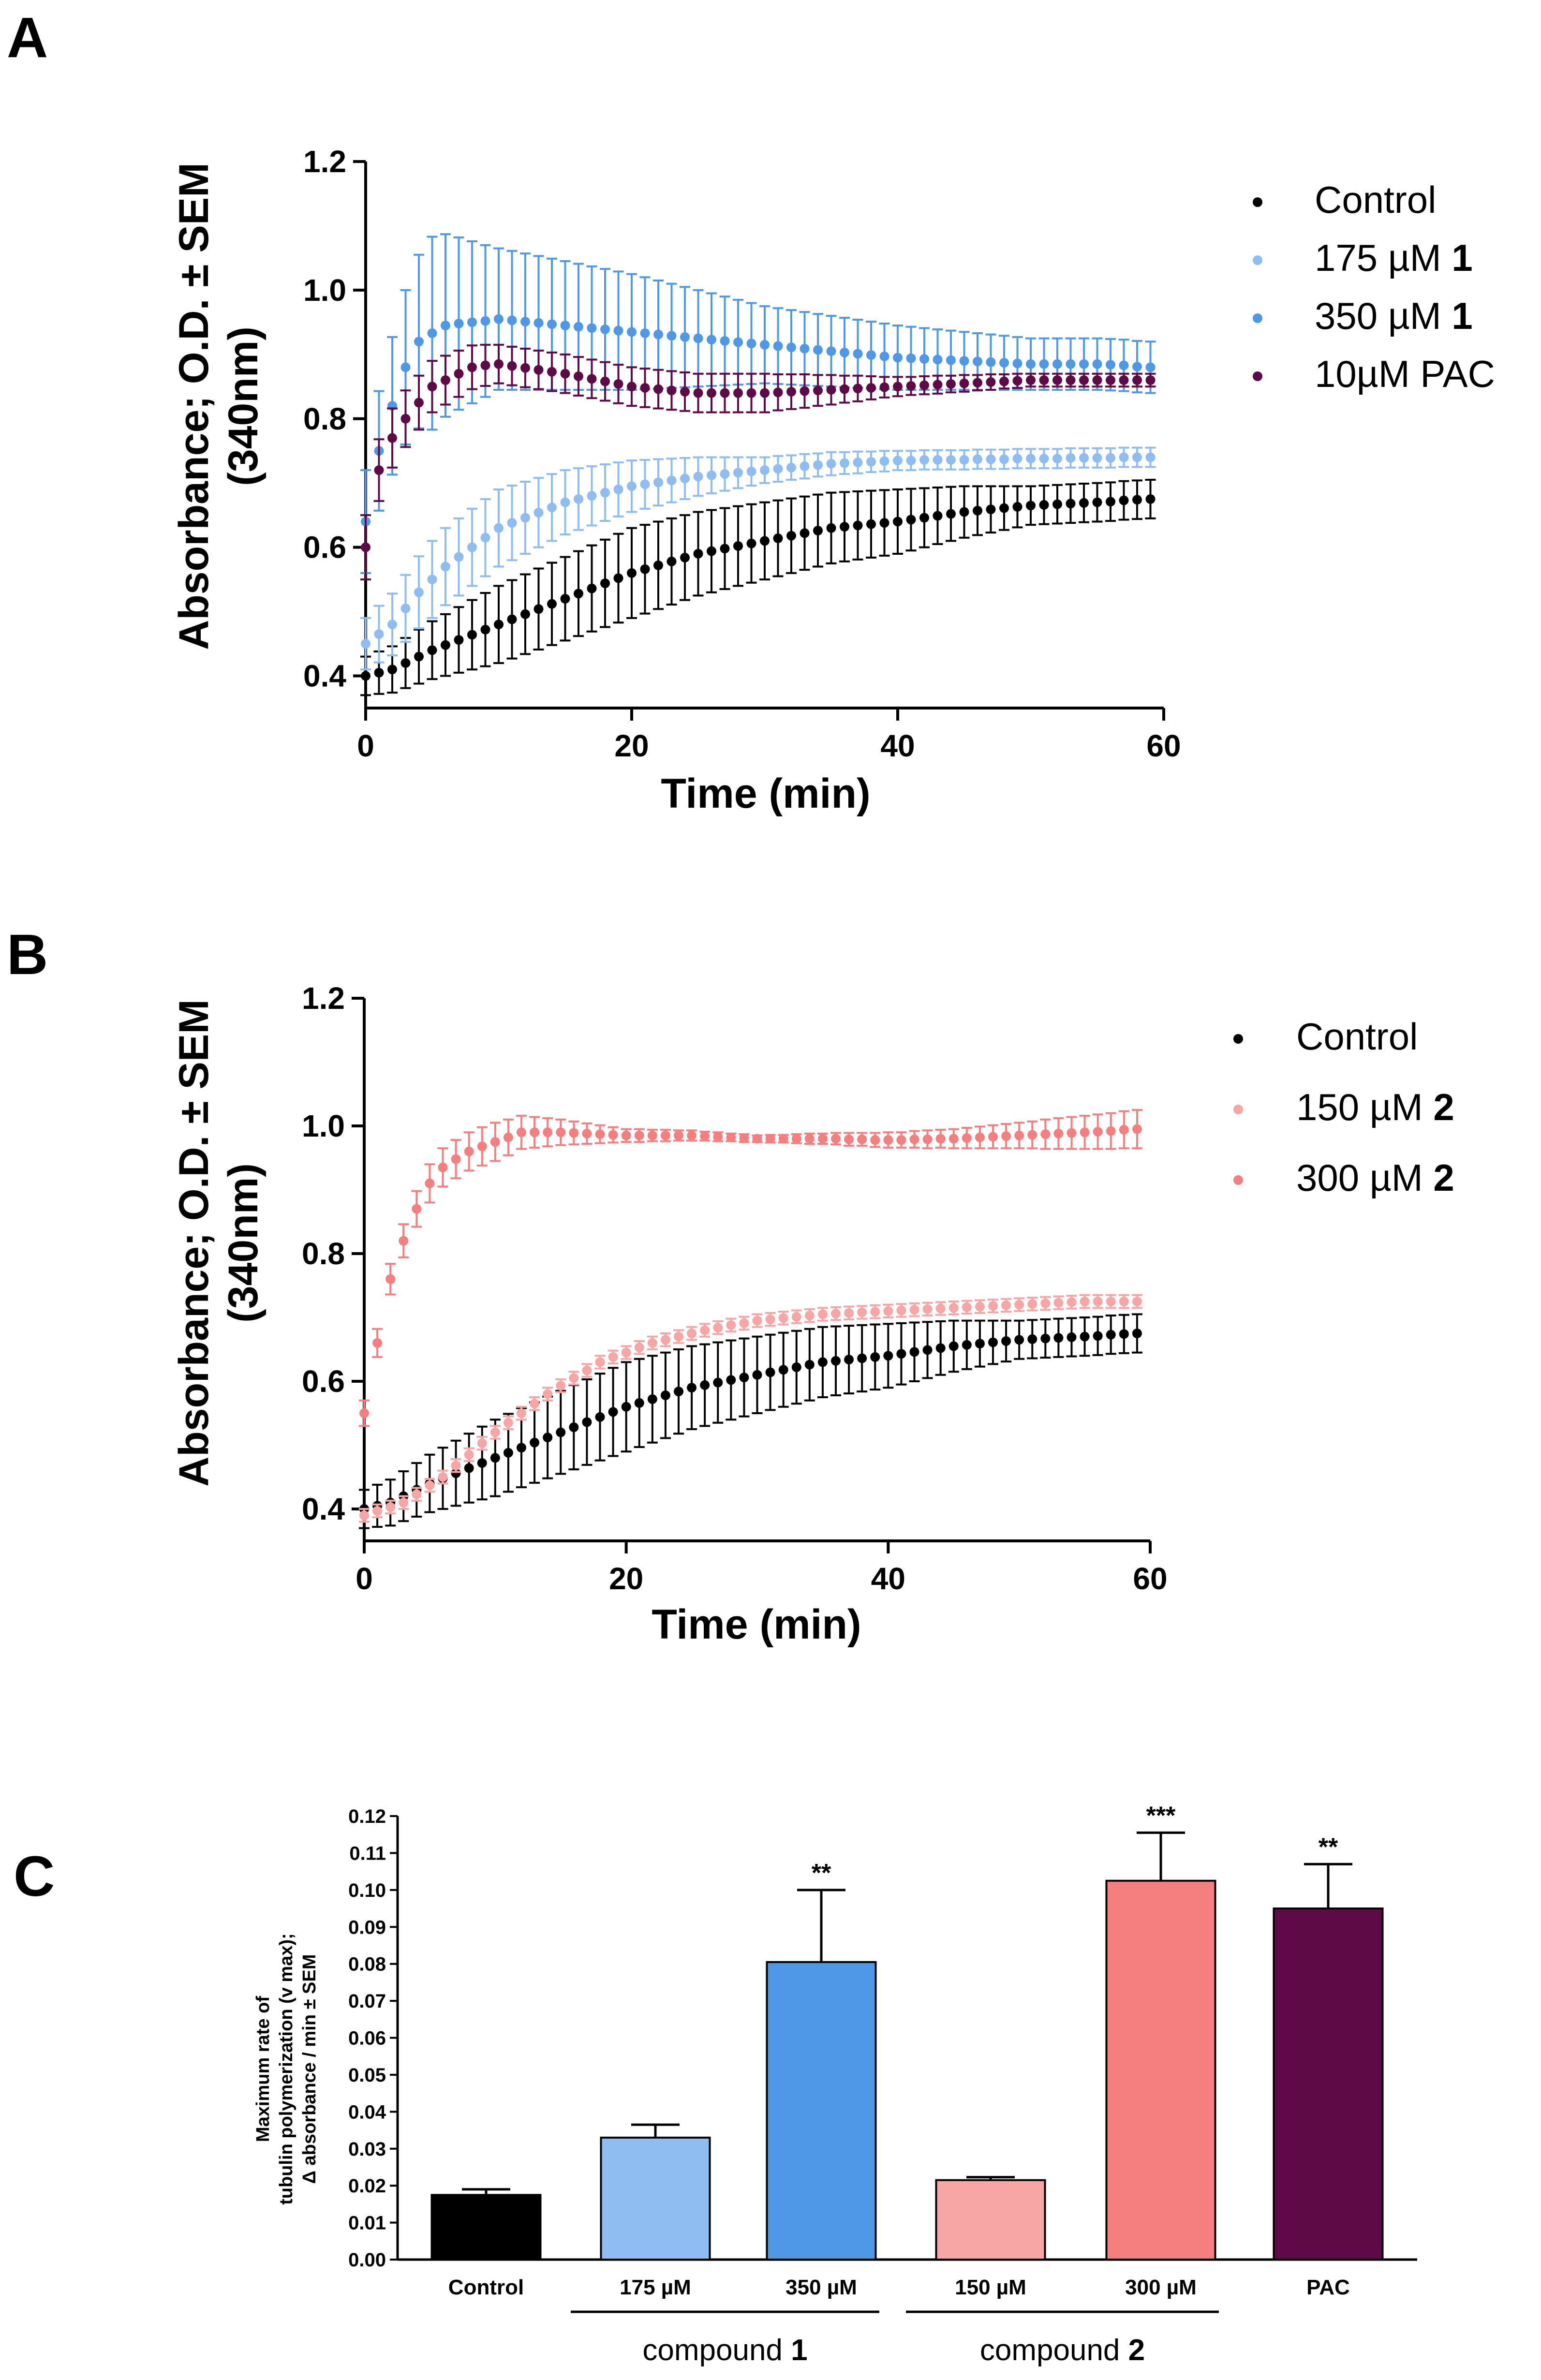 The image size is (1541, 2380). Describe the element at coordinates (367, 2075) in the screenshot. I see `y-tick-label: 0.05` at that location.